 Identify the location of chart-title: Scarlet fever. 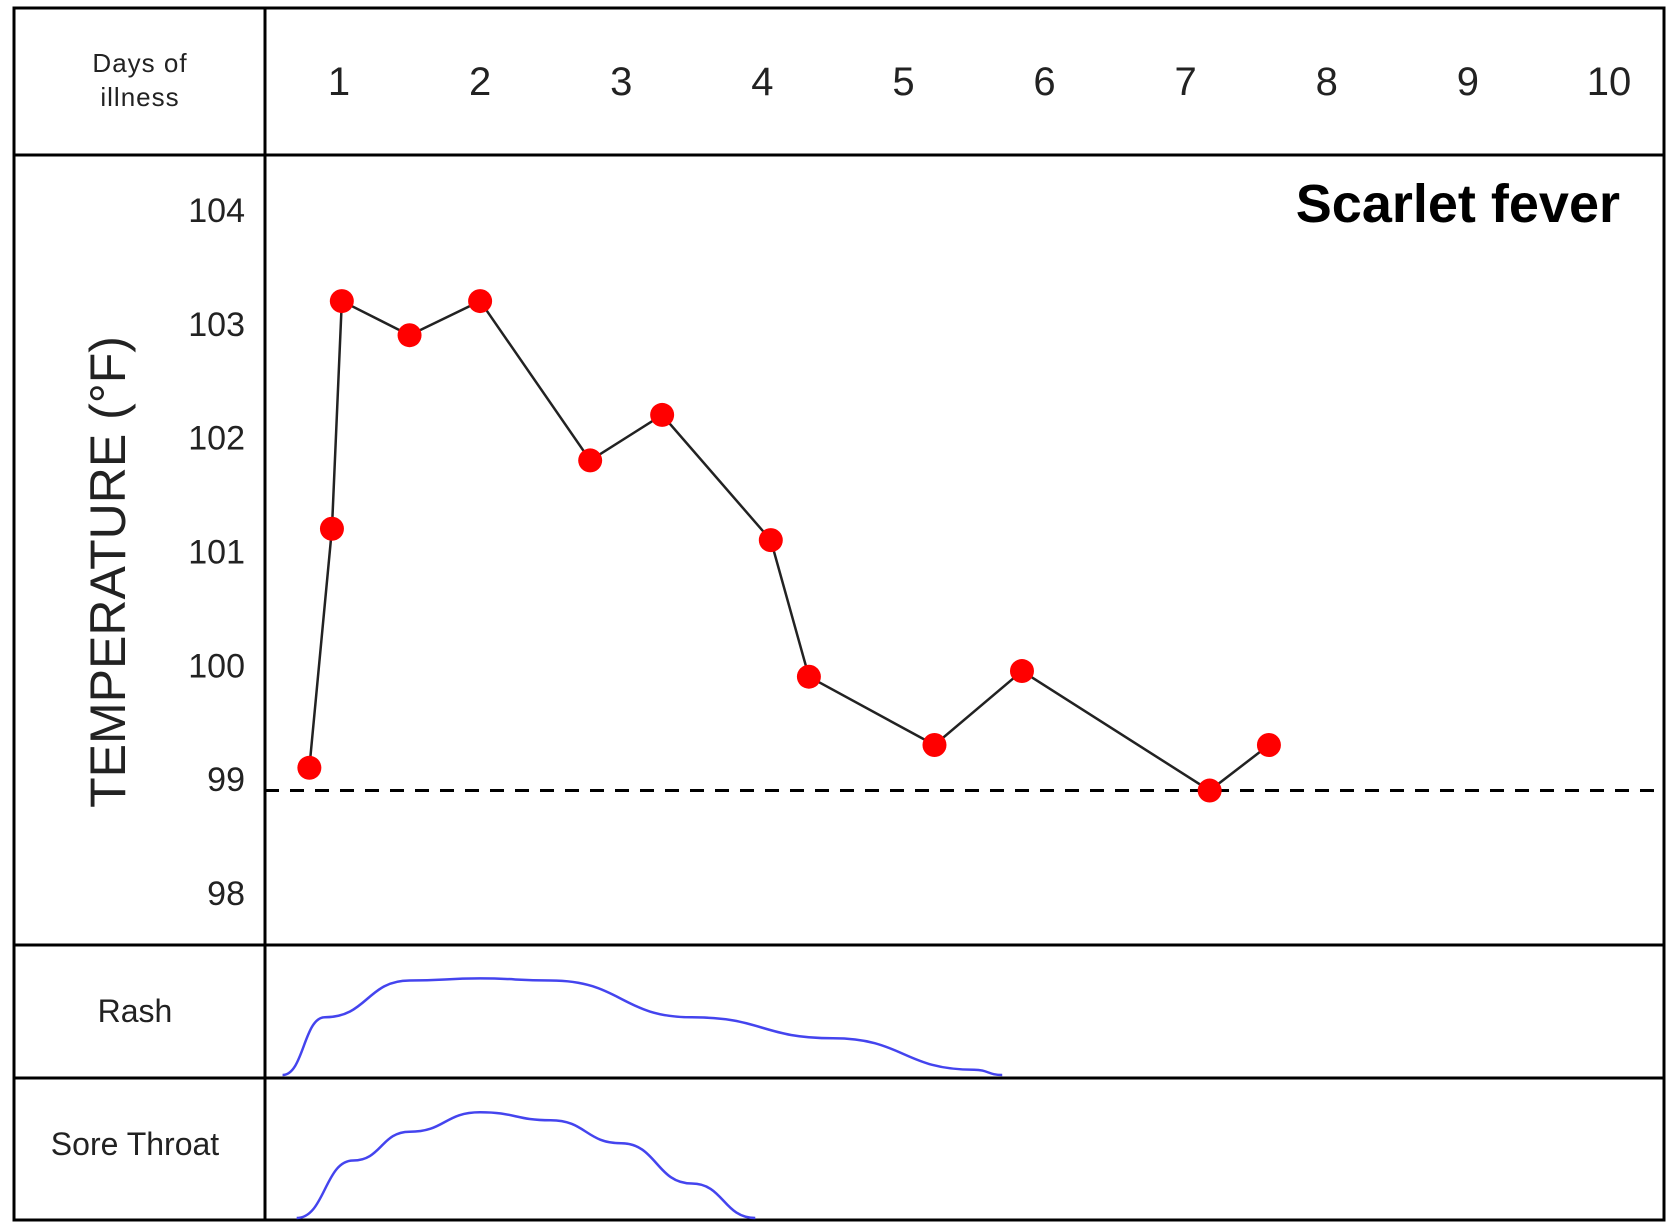
(1458, 204).